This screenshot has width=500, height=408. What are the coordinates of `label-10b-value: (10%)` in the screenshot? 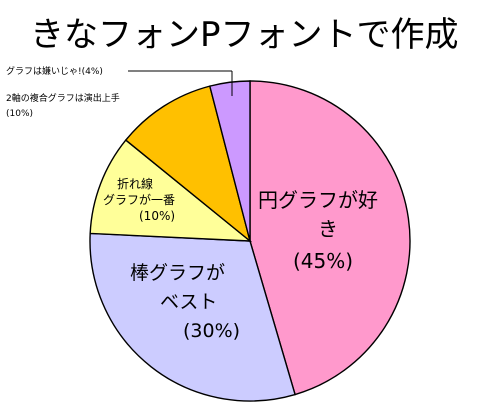 It's located at (19, 114).